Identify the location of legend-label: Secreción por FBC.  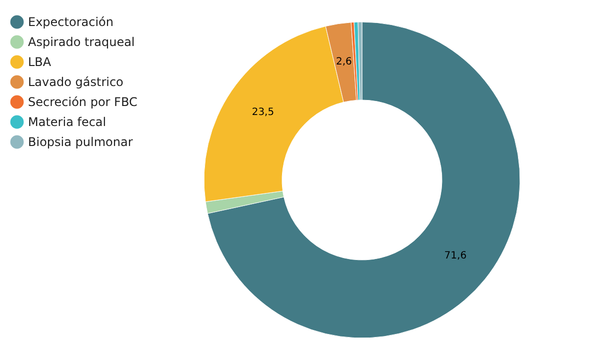
(83, 102).